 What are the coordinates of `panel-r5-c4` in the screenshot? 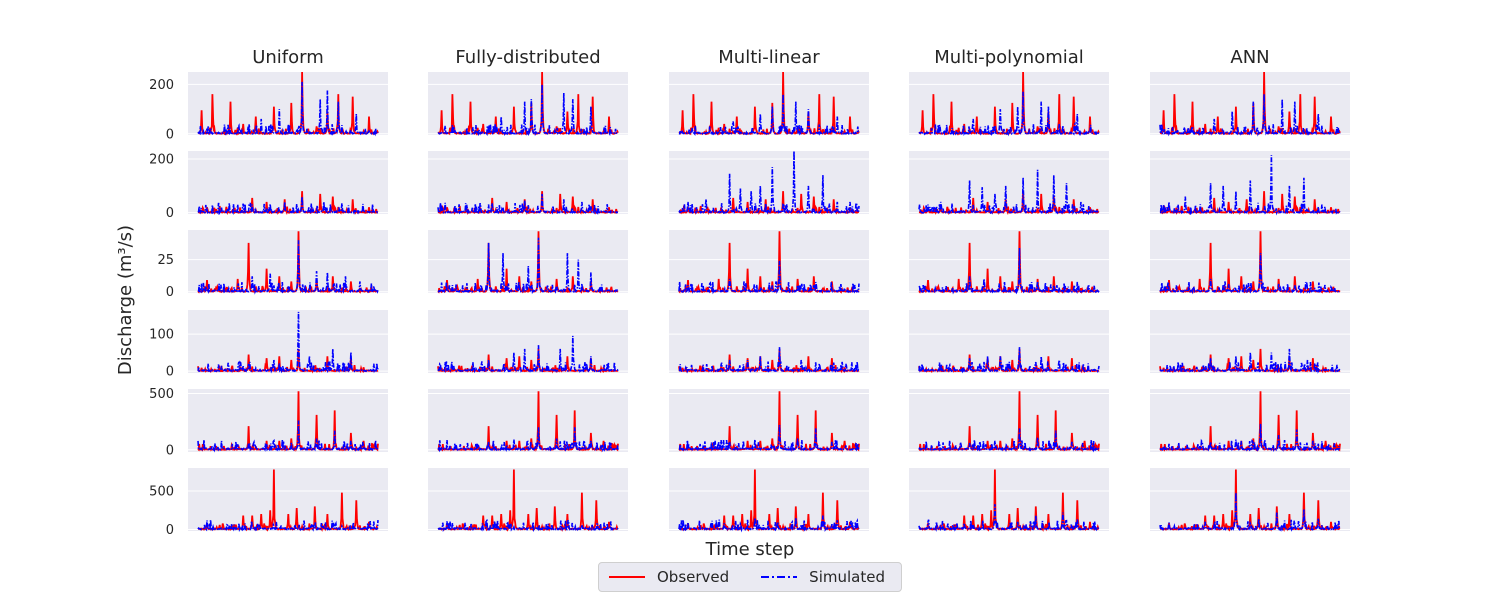 It's located at (1250, 500).